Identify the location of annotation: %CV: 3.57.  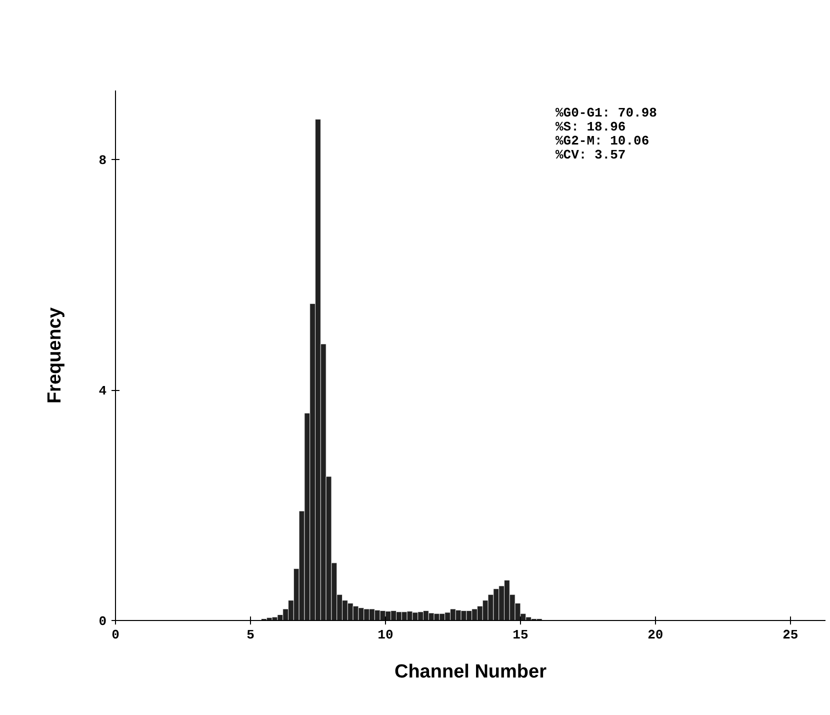
(591, 155).